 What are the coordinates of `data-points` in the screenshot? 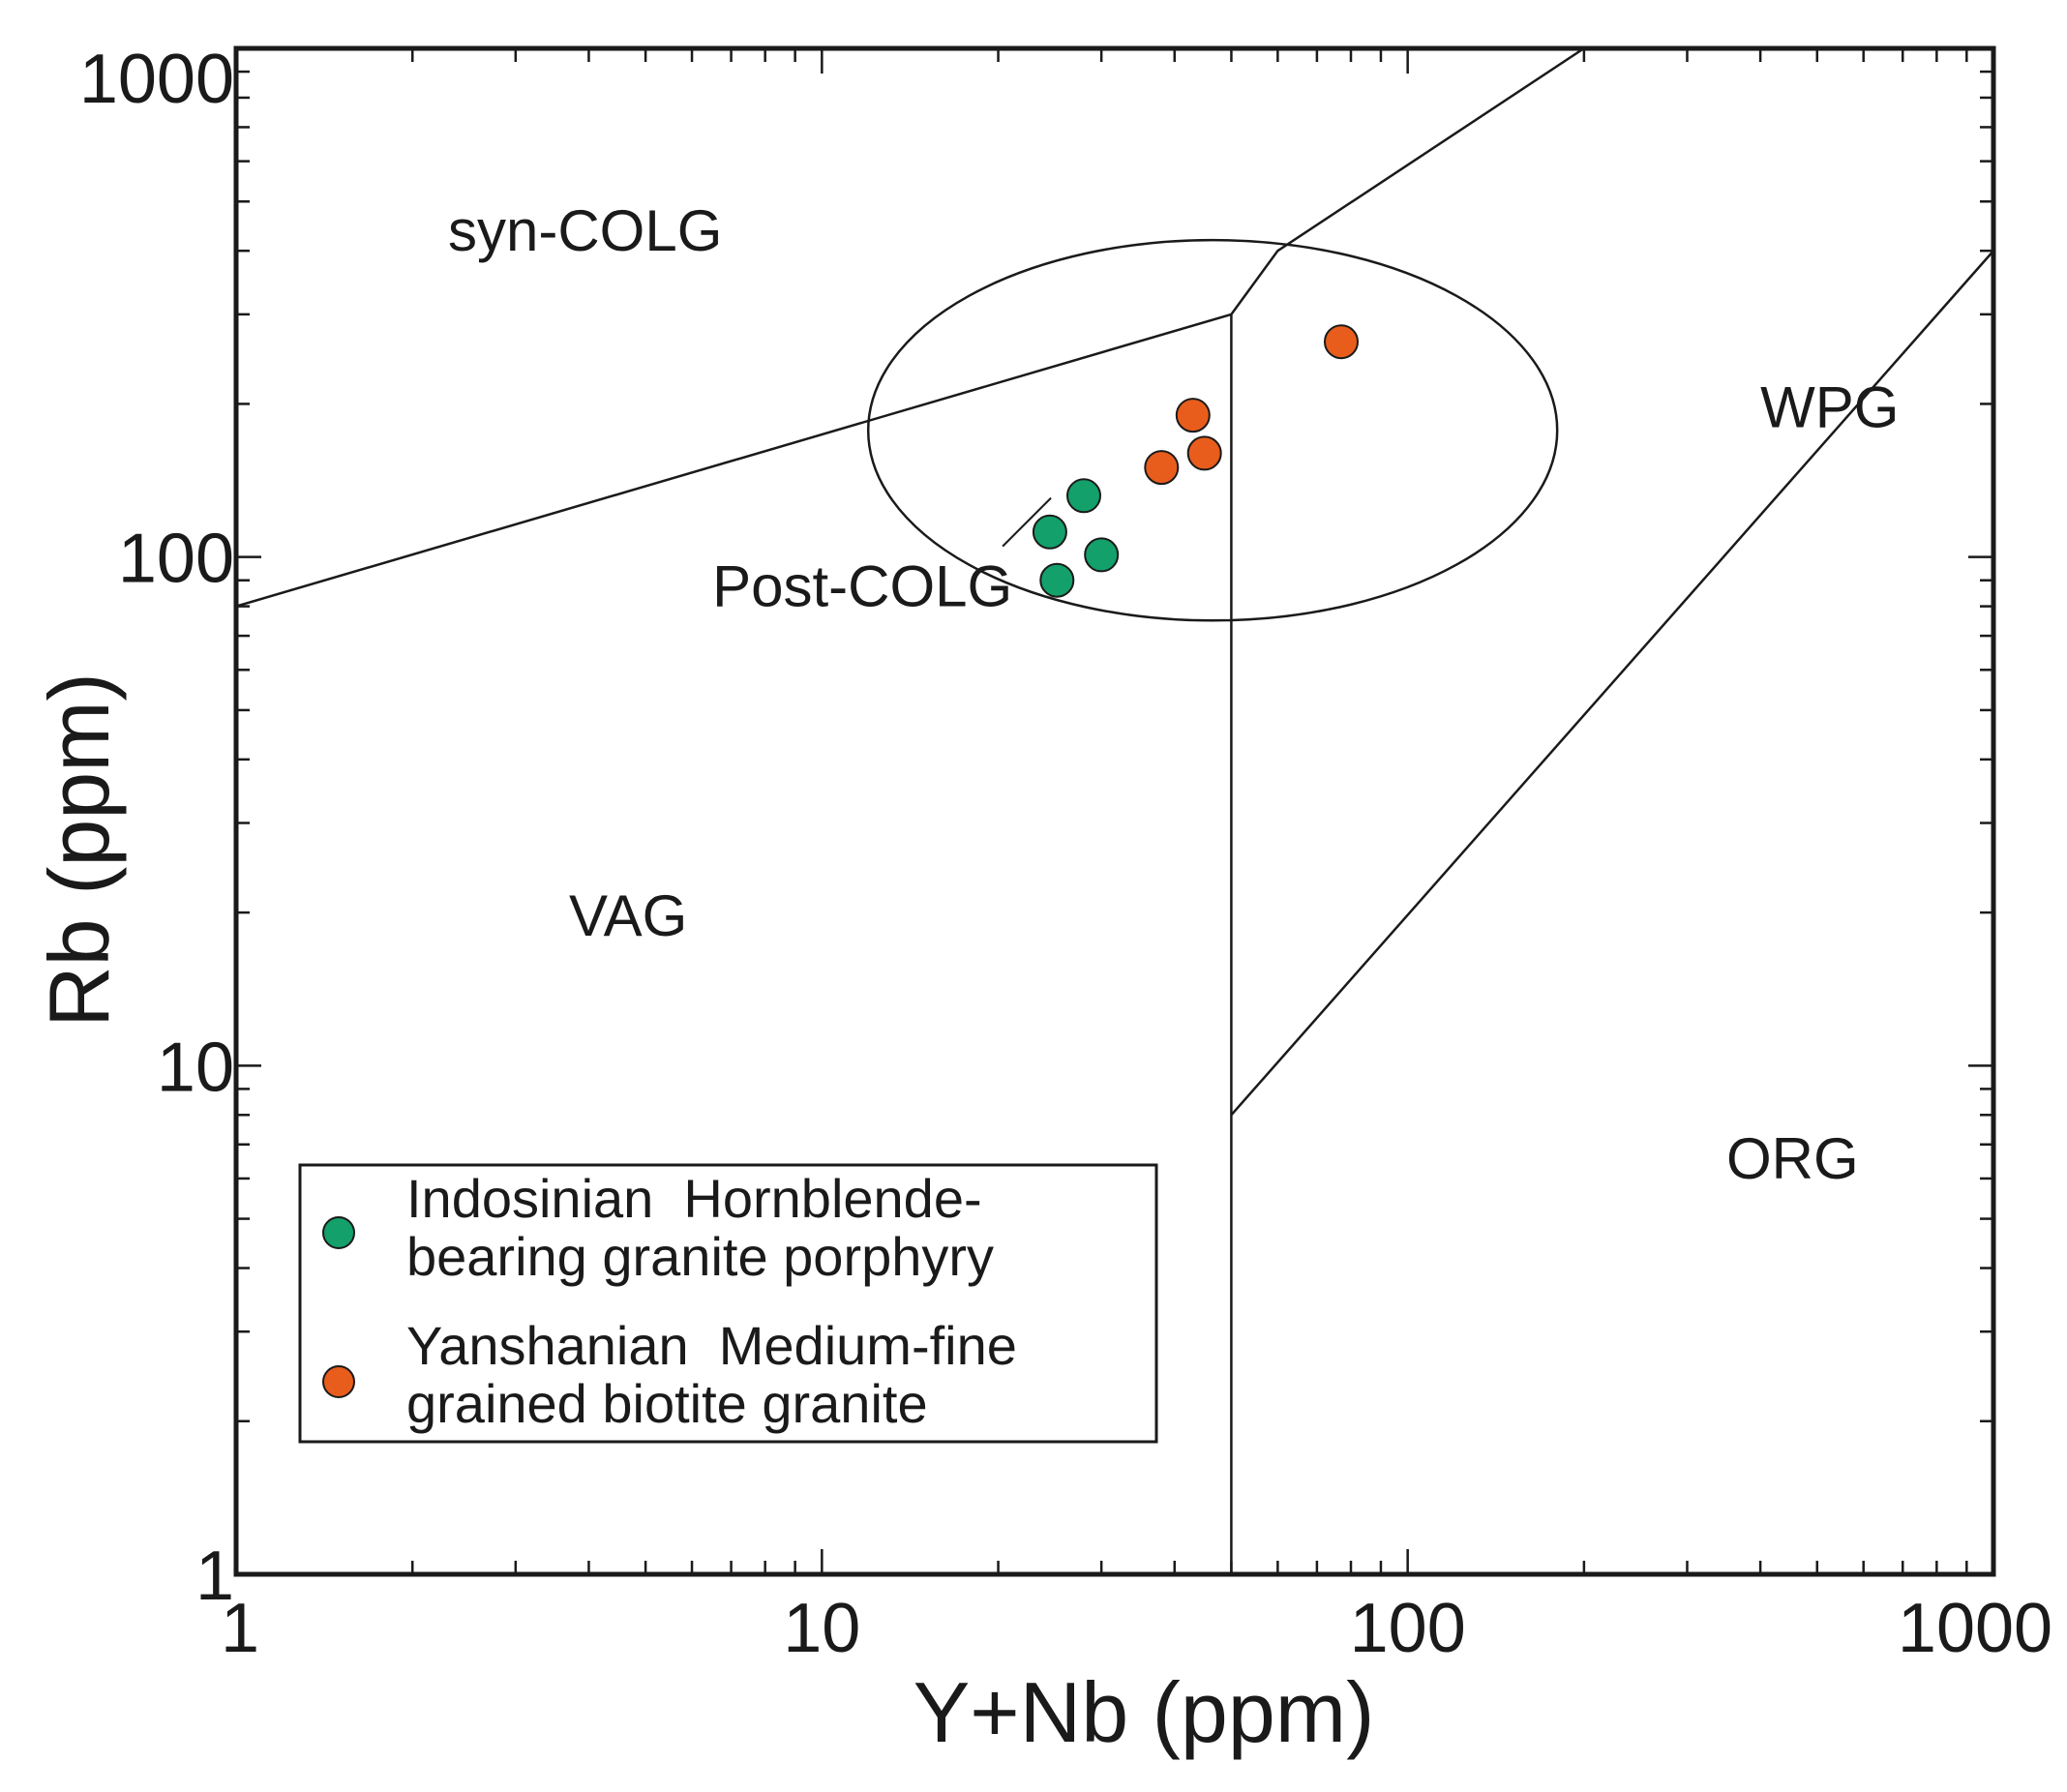 It's located at (1196, 461).